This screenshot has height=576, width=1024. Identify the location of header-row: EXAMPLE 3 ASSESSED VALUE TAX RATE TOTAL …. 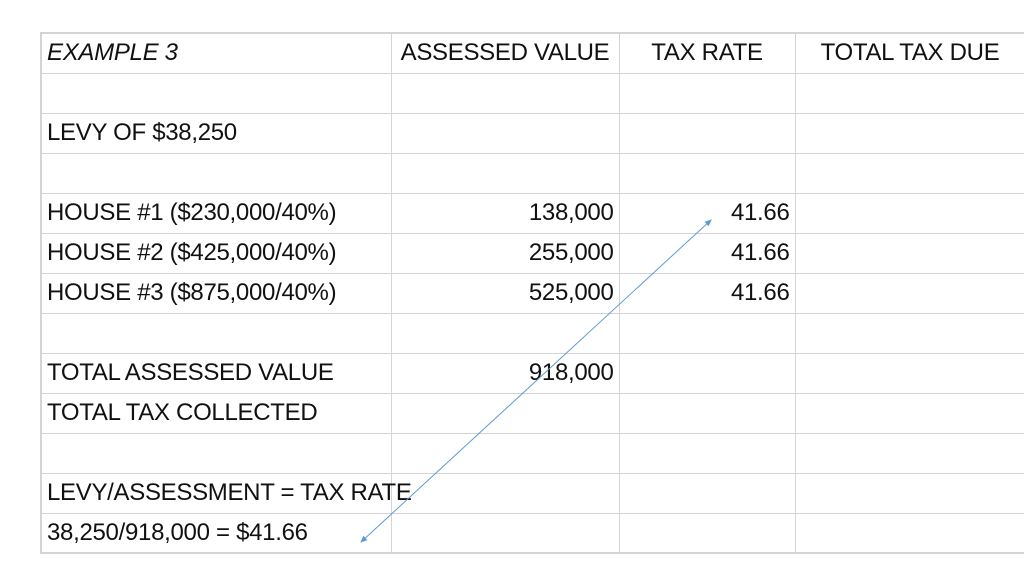
(532, 53).